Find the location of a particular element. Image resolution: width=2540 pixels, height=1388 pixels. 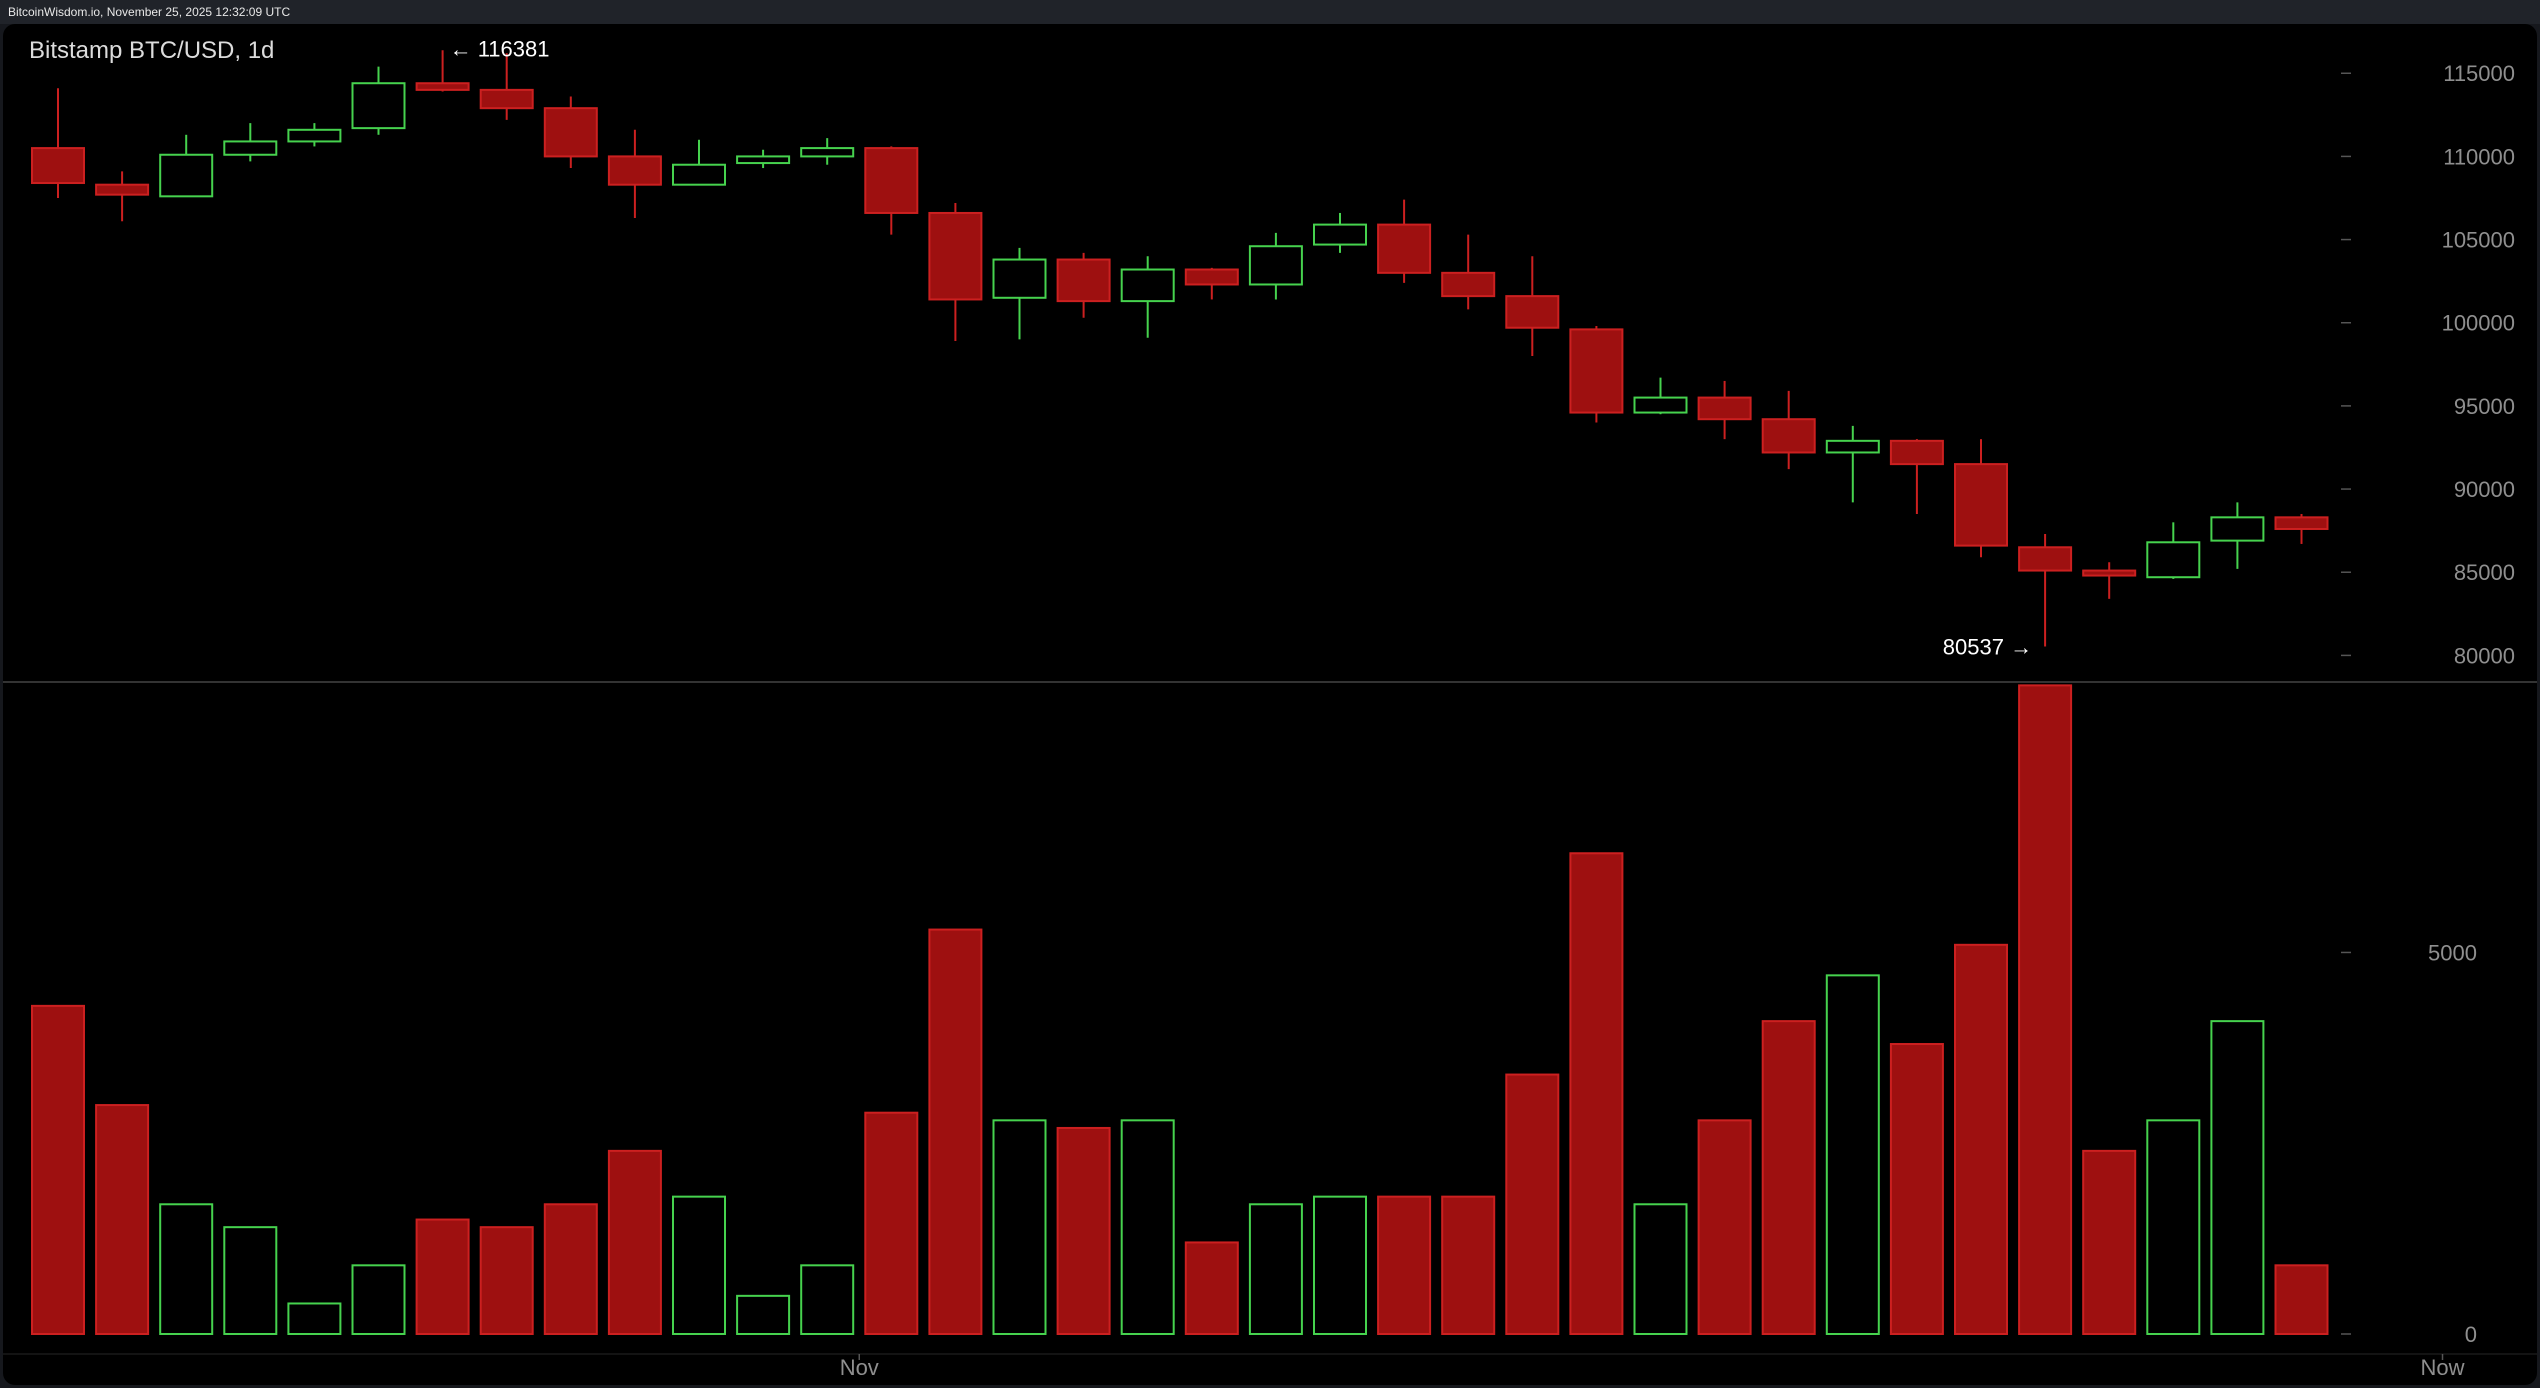

high-annotation: ← 116381 is located at coordinates (500, 48).